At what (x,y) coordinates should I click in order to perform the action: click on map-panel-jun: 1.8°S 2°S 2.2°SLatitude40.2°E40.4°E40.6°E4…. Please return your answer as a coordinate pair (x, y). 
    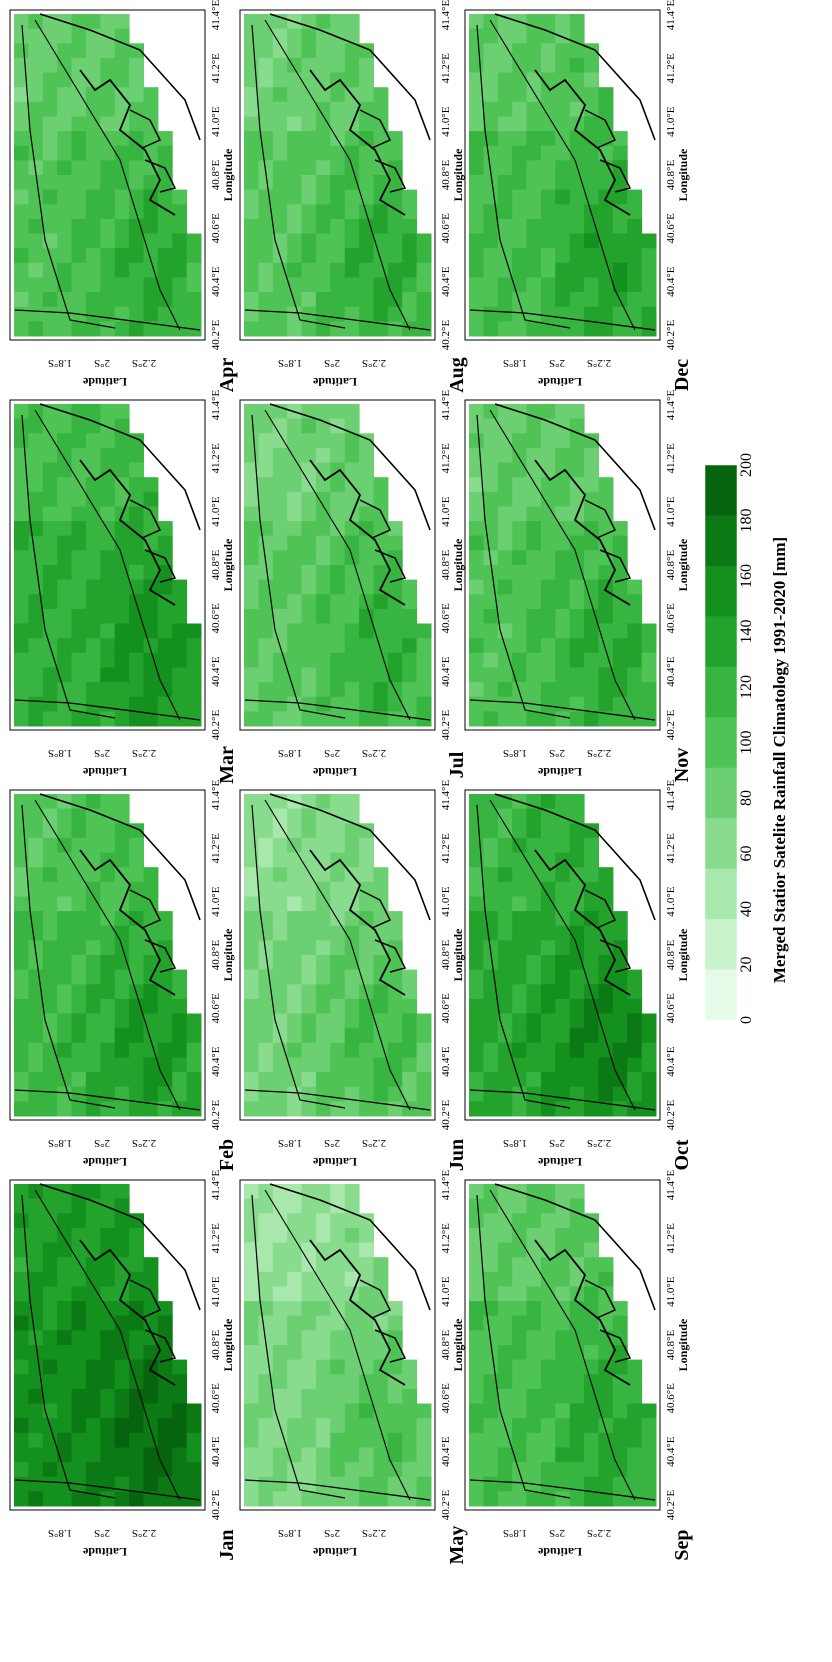
    Looking at the image, I should click on (353, 975).